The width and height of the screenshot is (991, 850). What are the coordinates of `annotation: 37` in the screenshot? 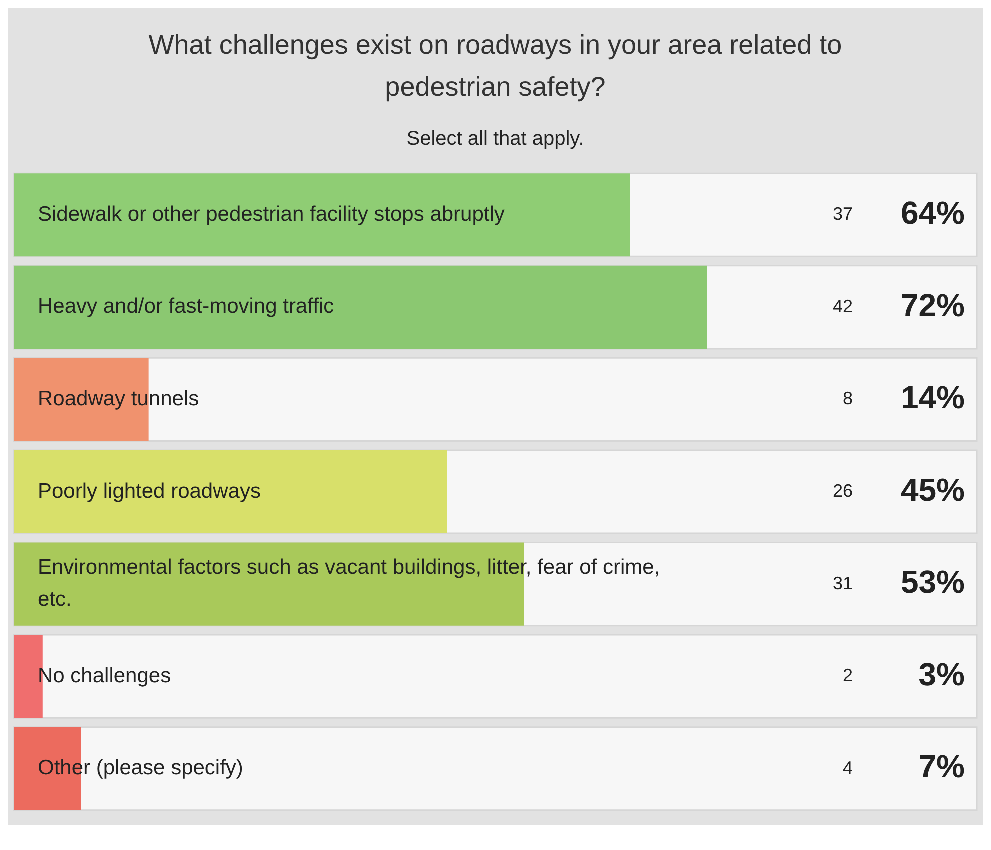 It's located at (842, 214).